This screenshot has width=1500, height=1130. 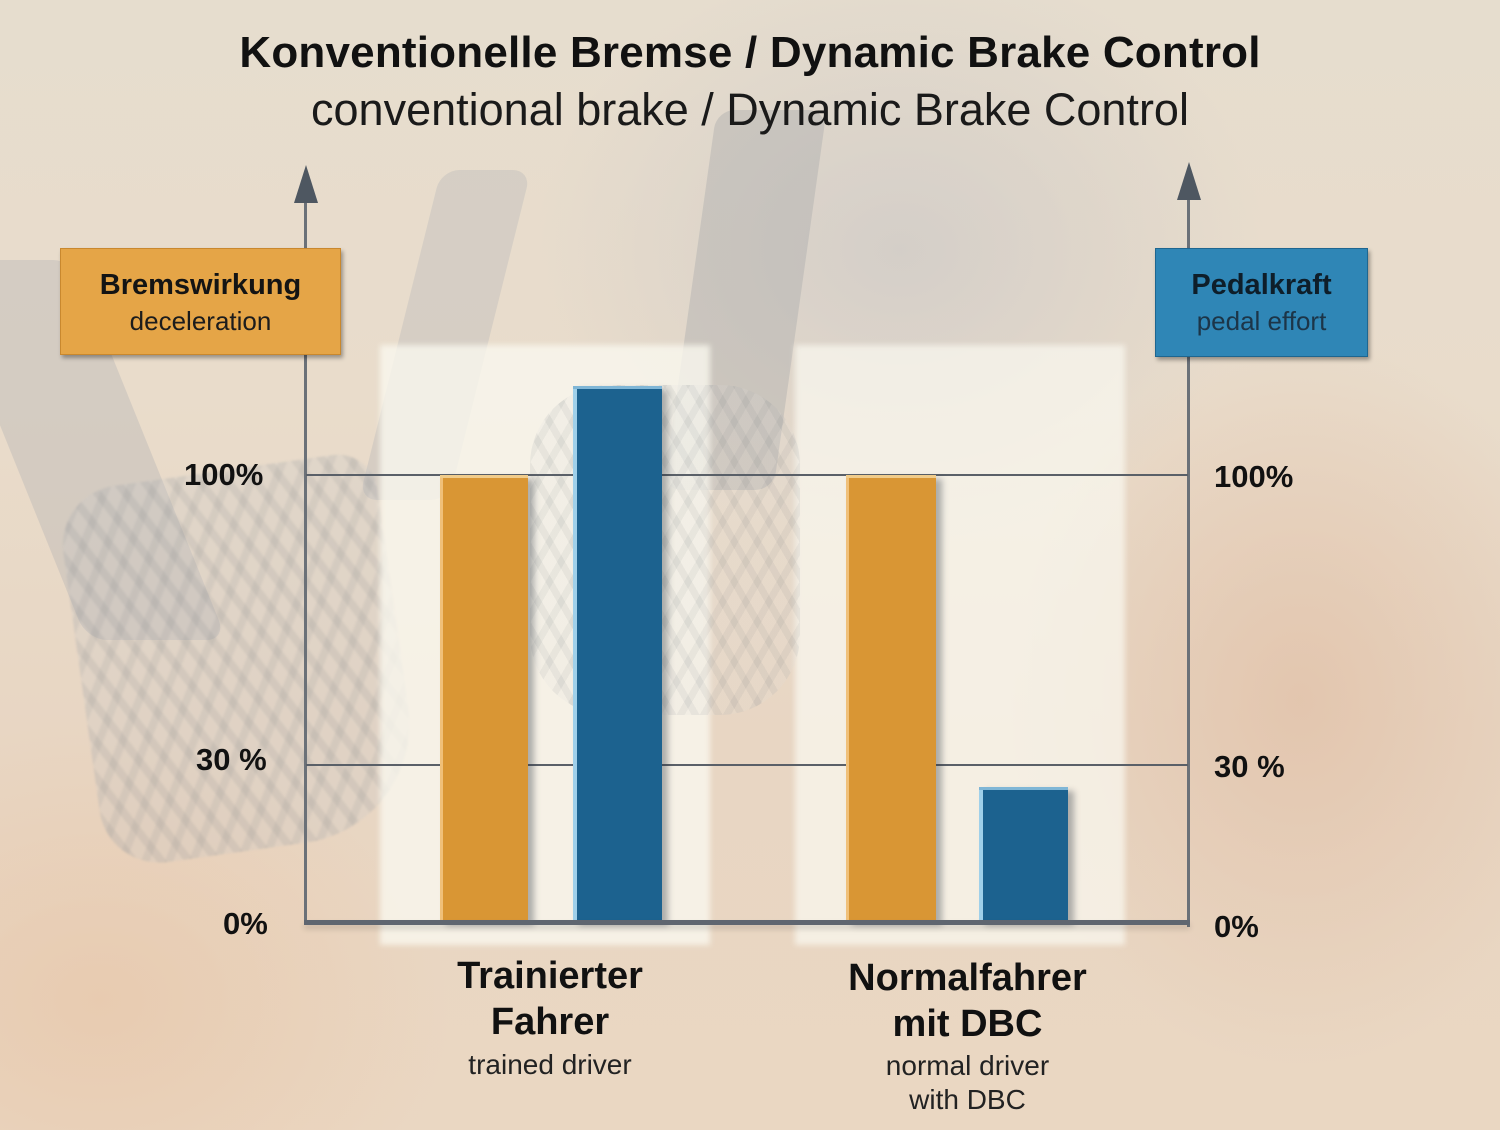 What do you see at coordinates (231, 759) in the screenshot?
I see `left-tick-30: 30 %` at bounding box center [231, 759].